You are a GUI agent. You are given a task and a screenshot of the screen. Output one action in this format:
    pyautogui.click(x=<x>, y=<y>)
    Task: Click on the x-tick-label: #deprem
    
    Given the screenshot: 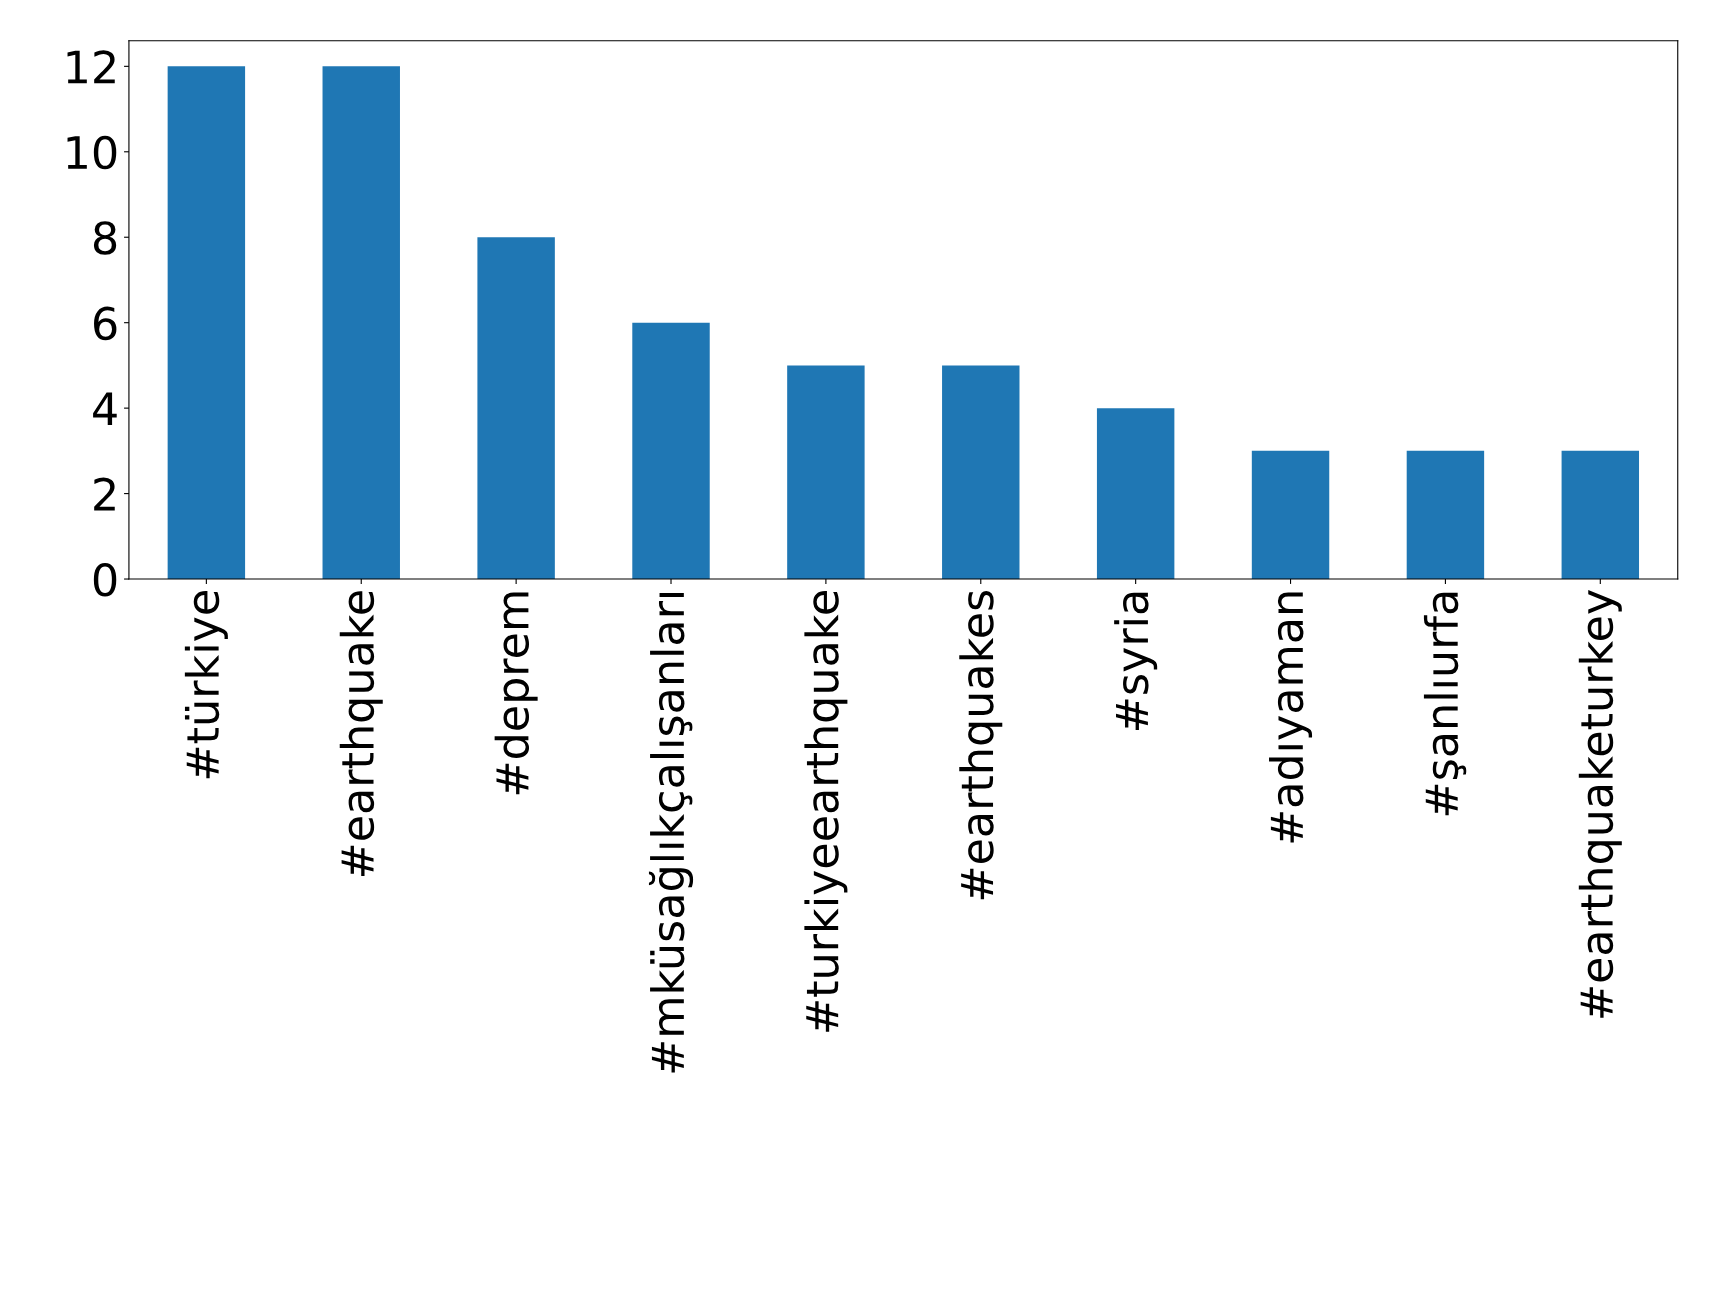 What is the action you would take?
    pyautogui.click(x=516, y=693)
    